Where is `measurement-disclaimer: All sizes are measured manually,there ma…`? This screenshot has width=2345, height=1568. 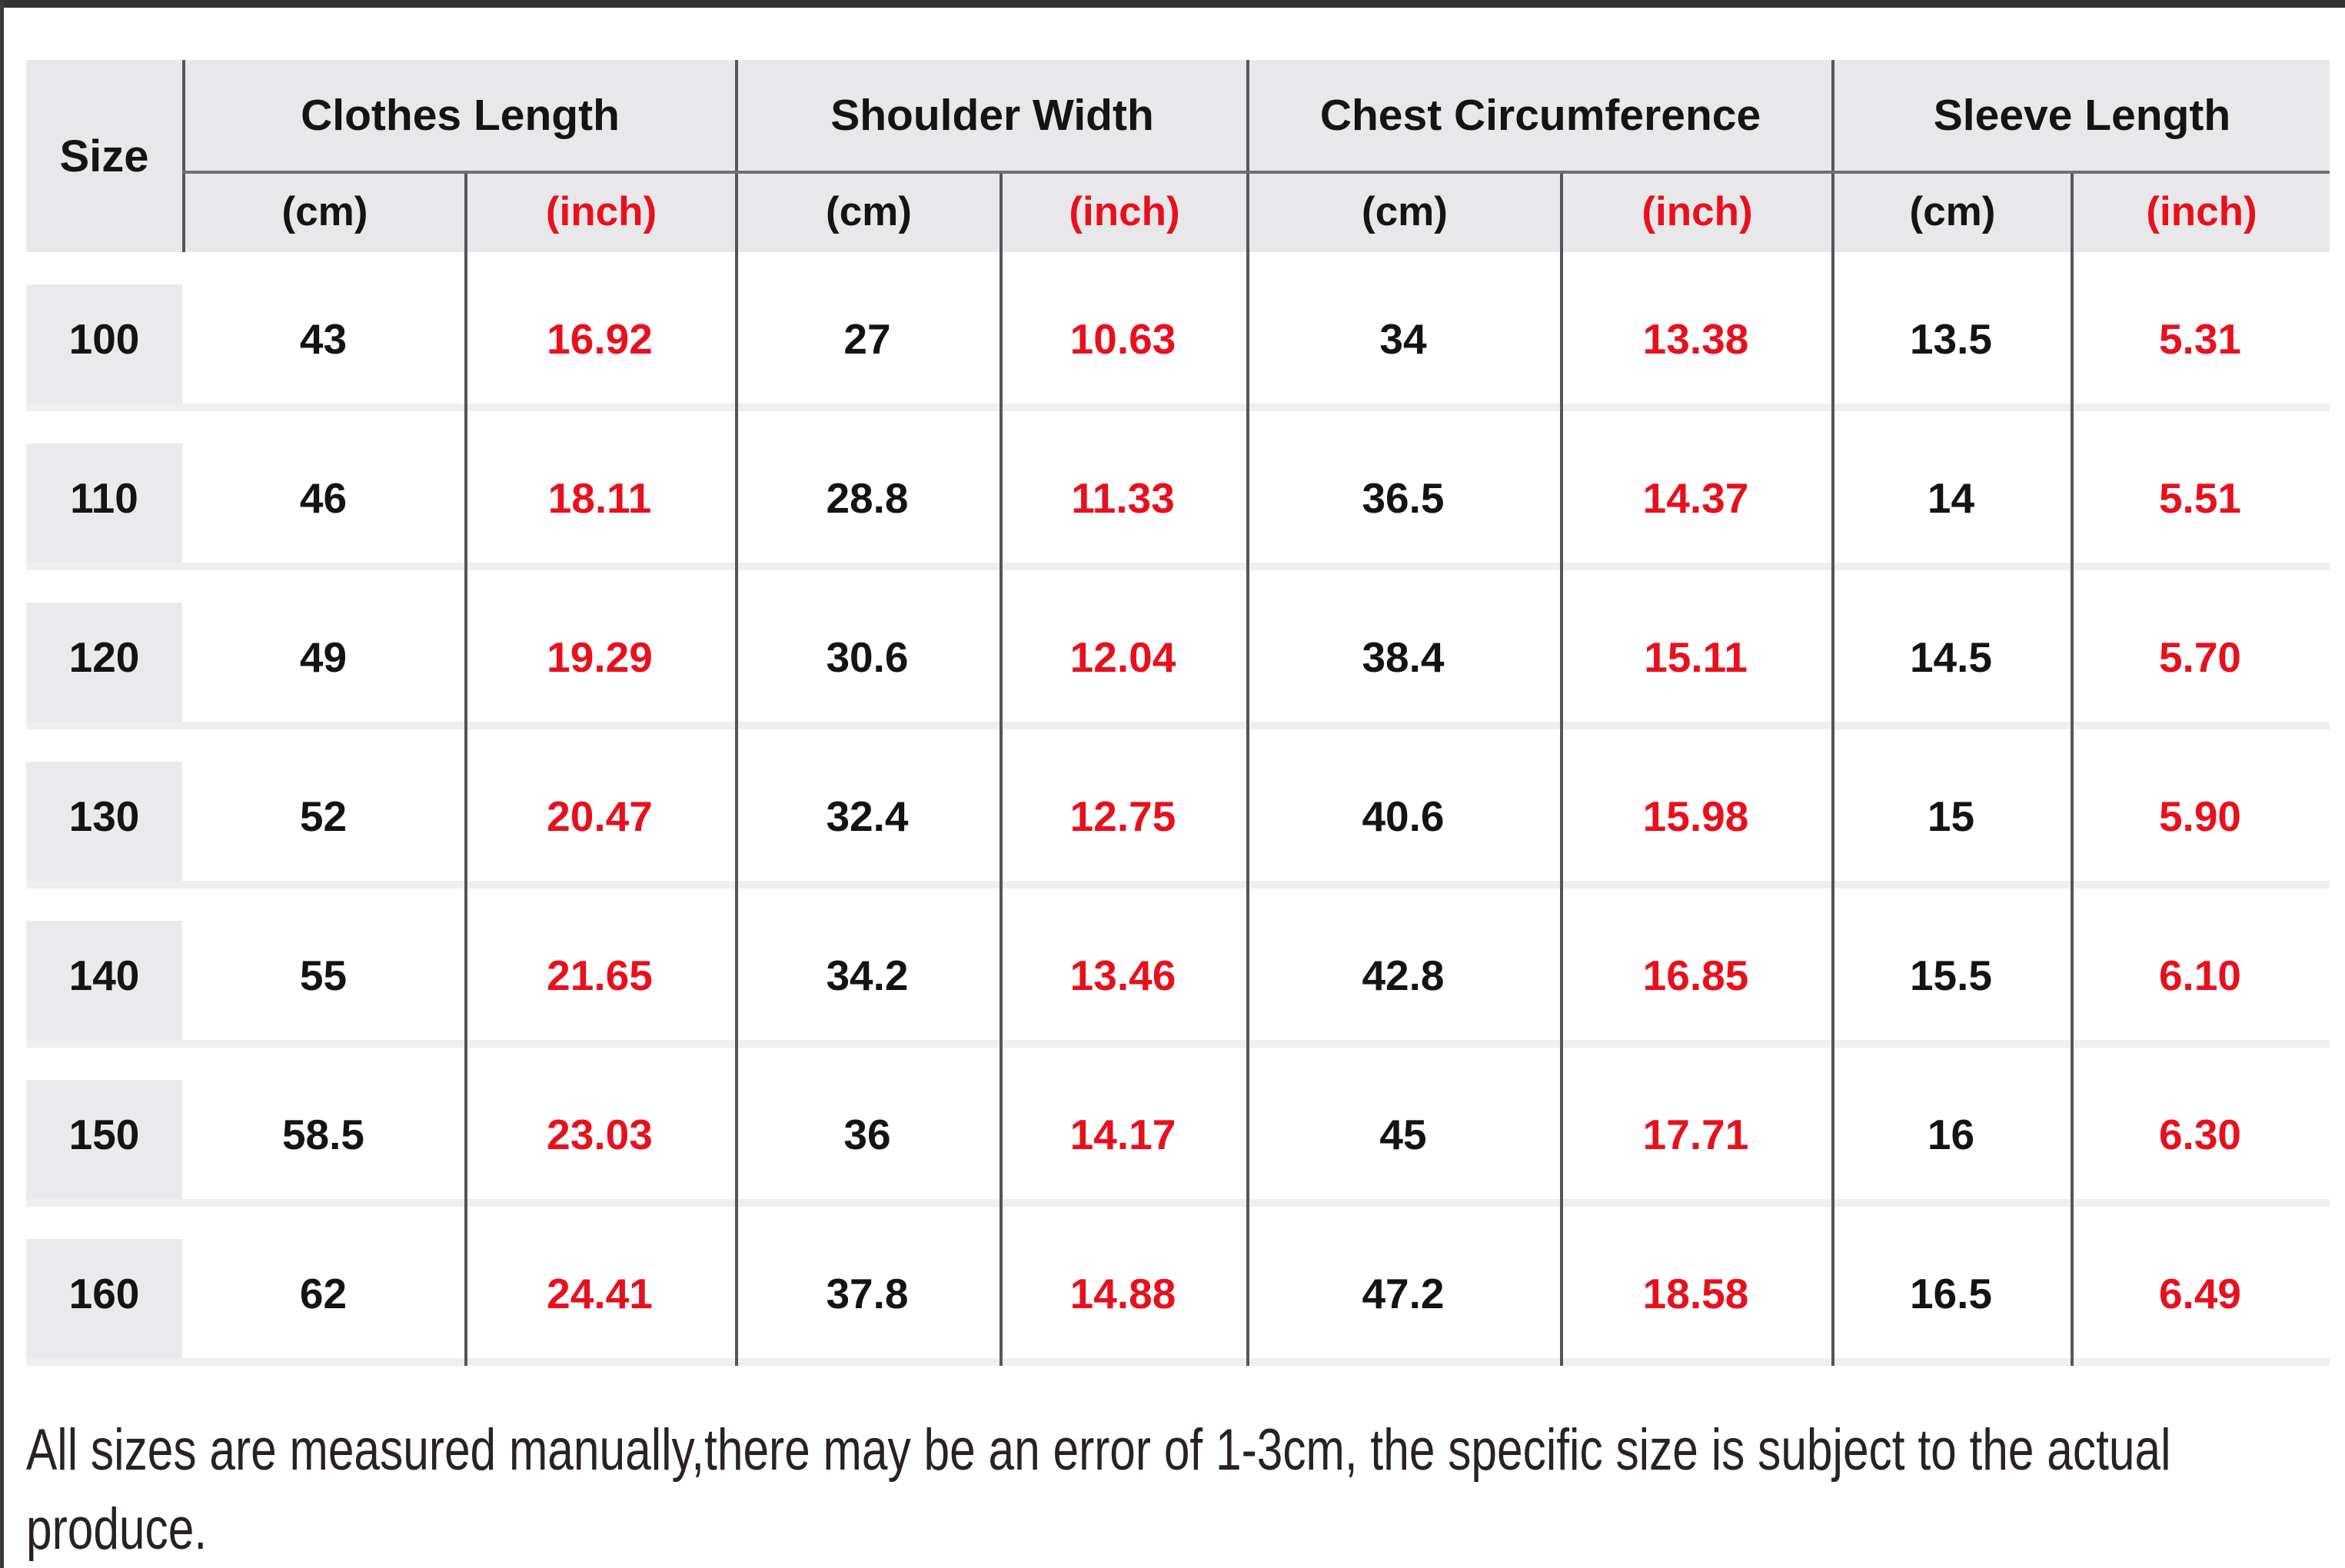
measurement-disclaimer: All sizes are measured manually,there ma… is located at coordinates (1098, 1489).